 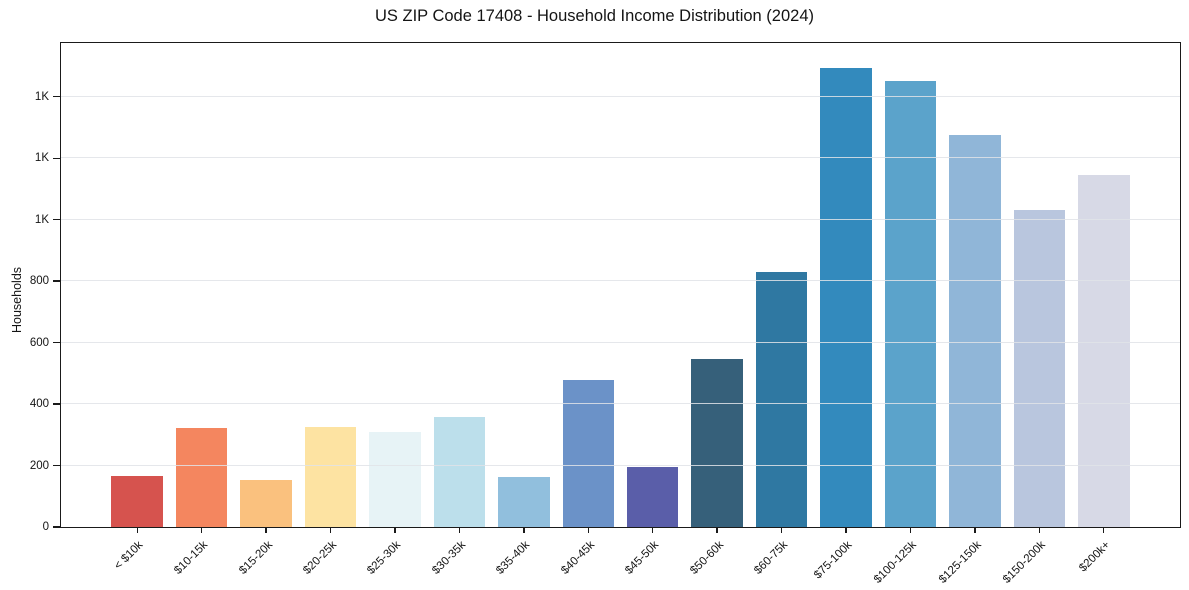 I want to click on bar-slot: $15-20k, so click(x=266, y=310).